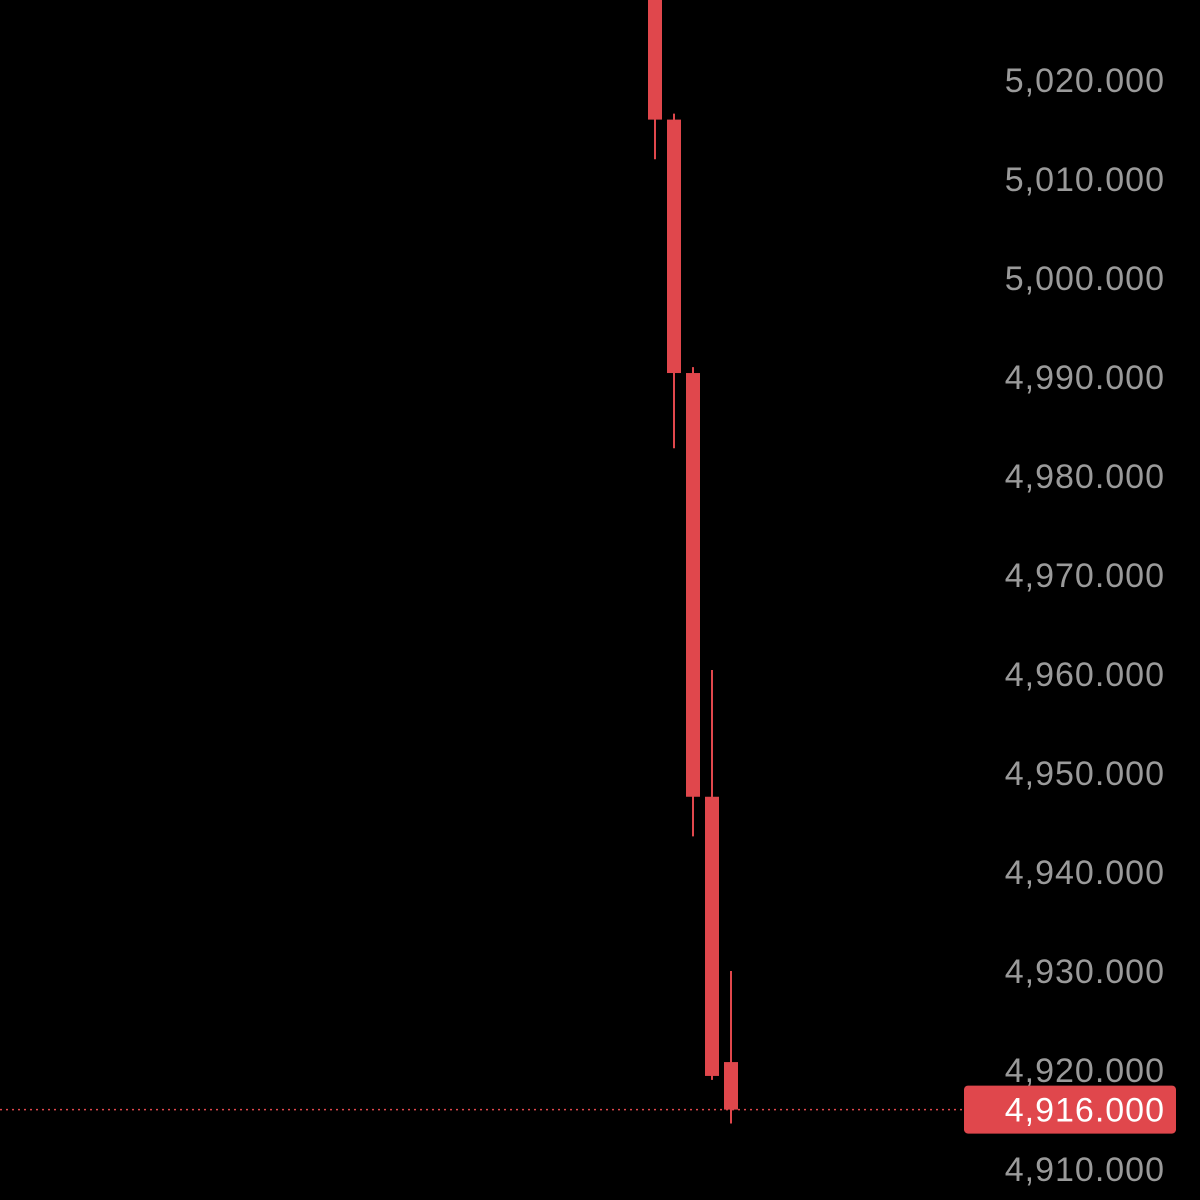 The image size is (1200, 1200). I want to click on y-tick-label: 4,920.000, so click(1085, 1071).